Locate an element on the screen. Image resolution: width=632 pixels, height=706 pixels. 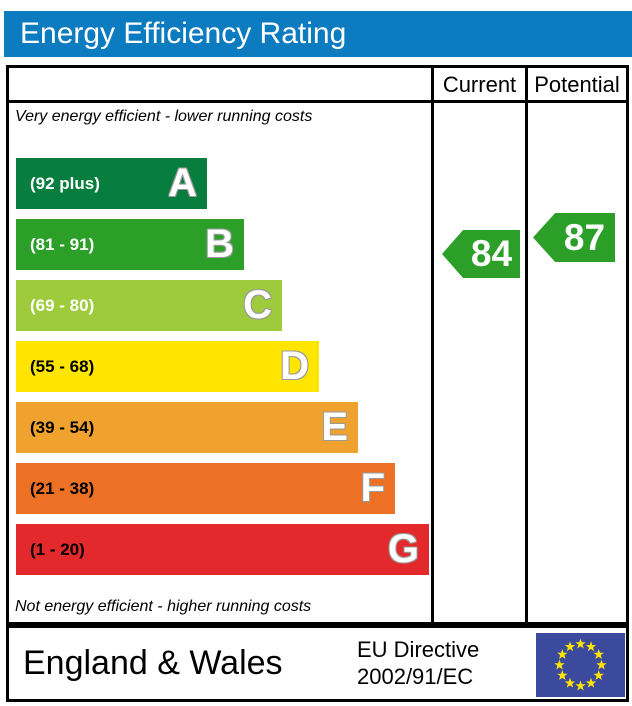
current-rating-arrow: 84 is located at coordinates (481, 254).